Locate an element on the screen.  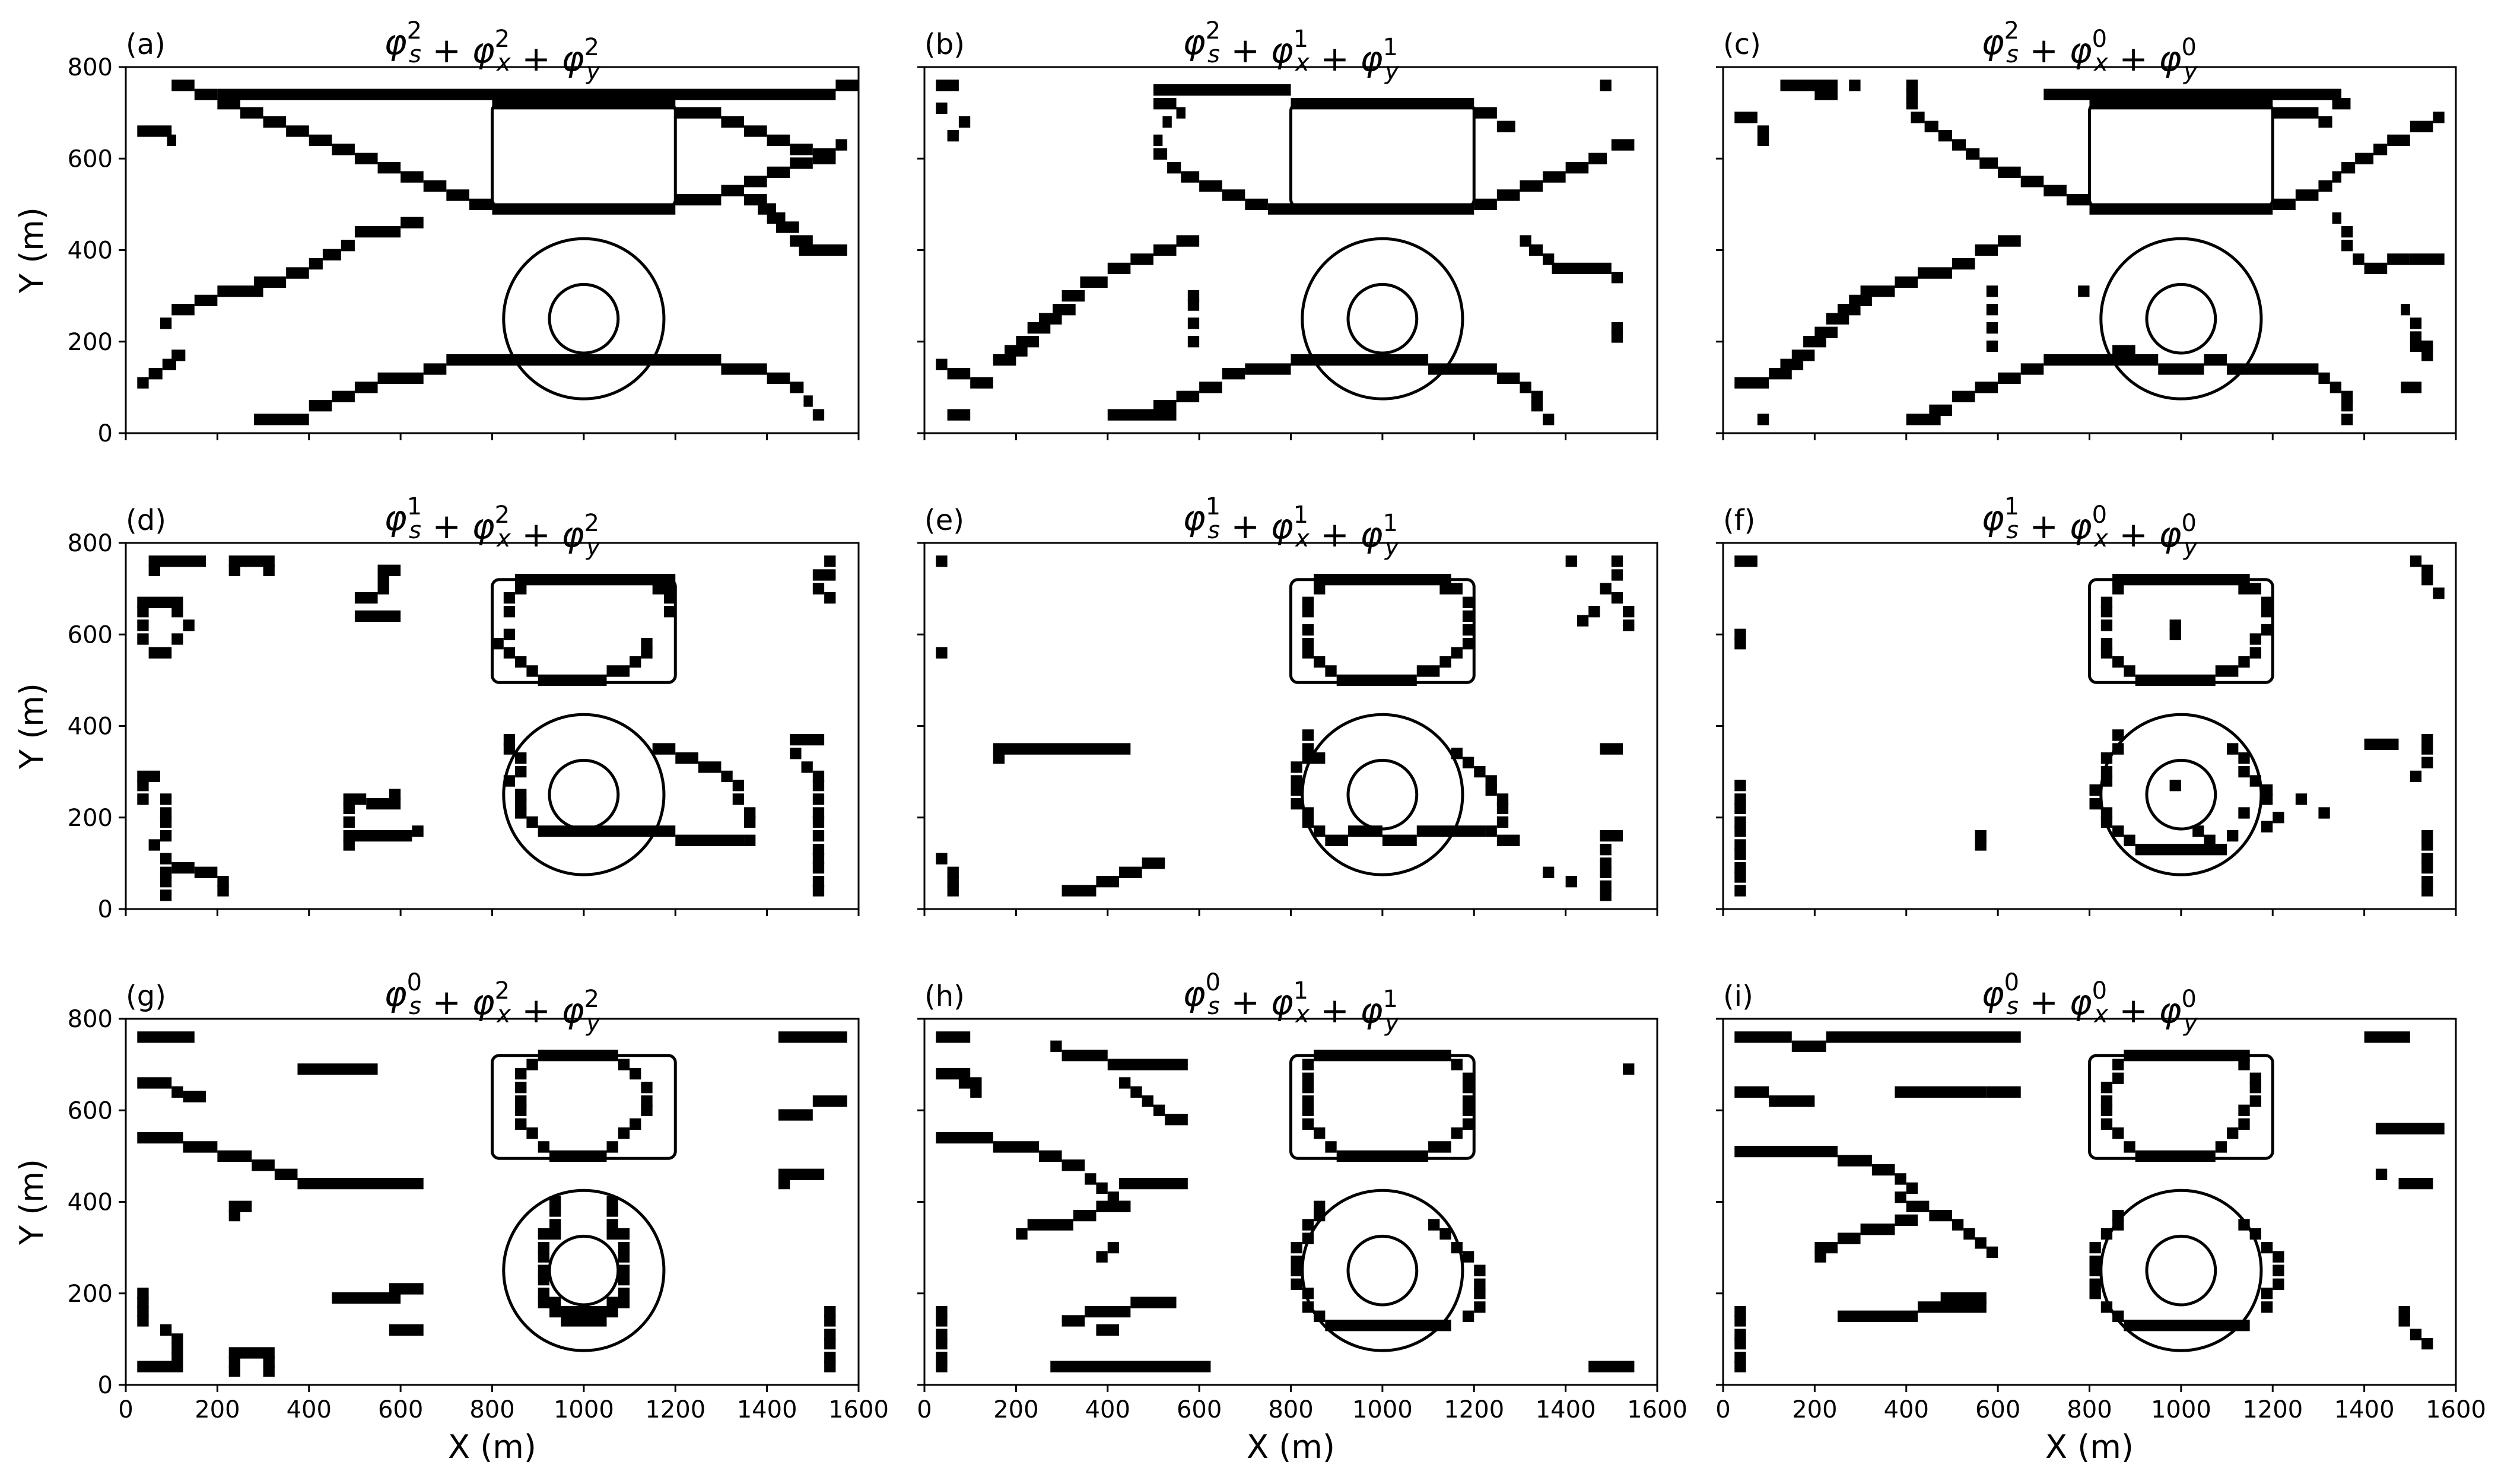
panel-tag: (i) is located at coordinates (1738, 996).